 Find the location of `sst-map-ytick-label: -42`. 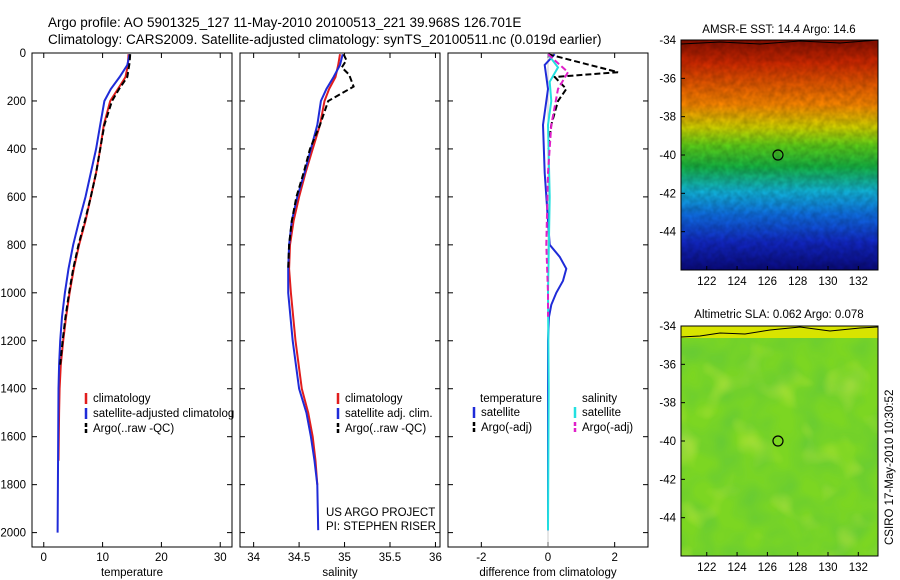

sst-map-ytick-label: -42 is located at coordinates (667, 194).